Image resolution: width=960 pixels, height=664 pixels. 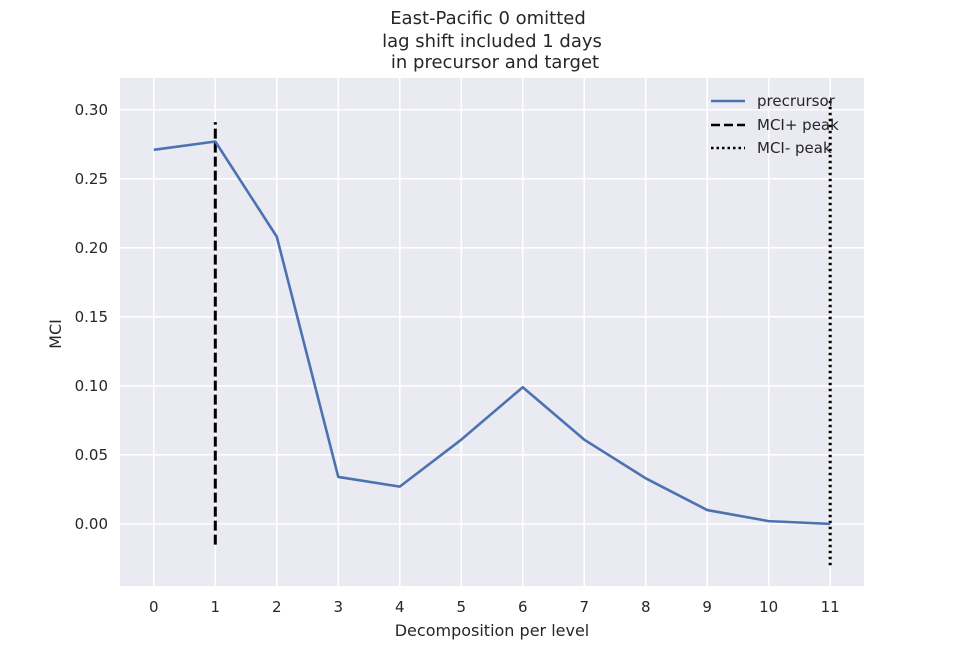 What do you see at coordinates (523, 607) in the screenshot?
I see `x-tick-label: 6` at bounding box center [523, 607].